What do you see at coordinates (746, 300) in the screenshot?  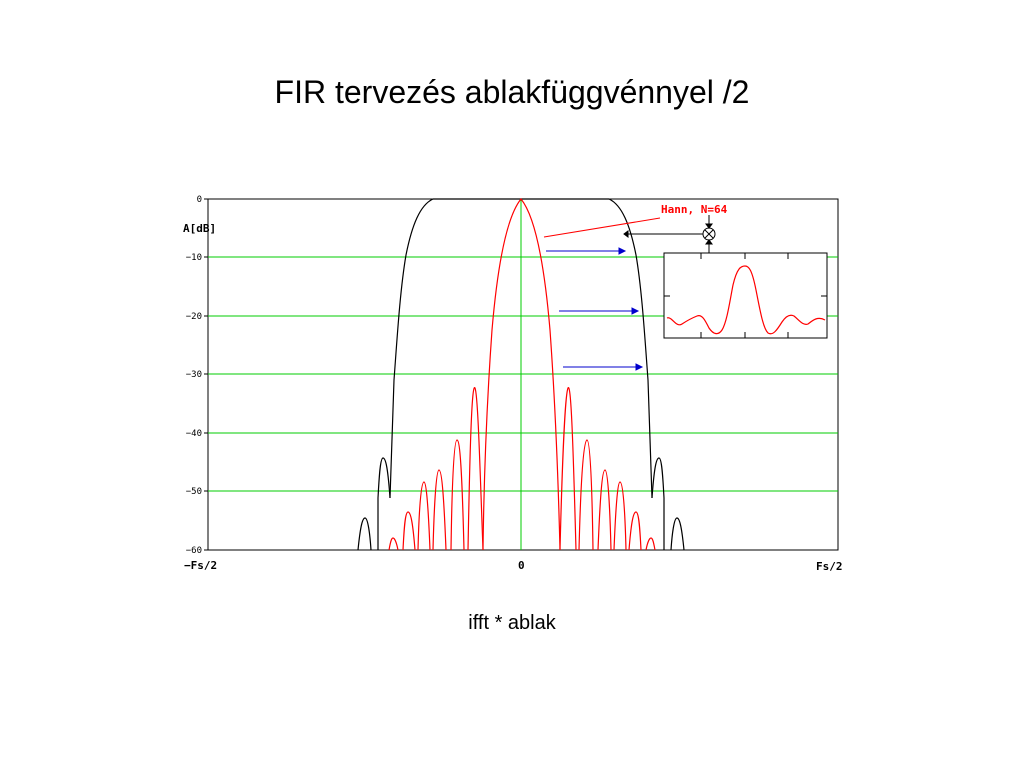 I see `inset-kernel-curve` at bounding box center [746, 300].